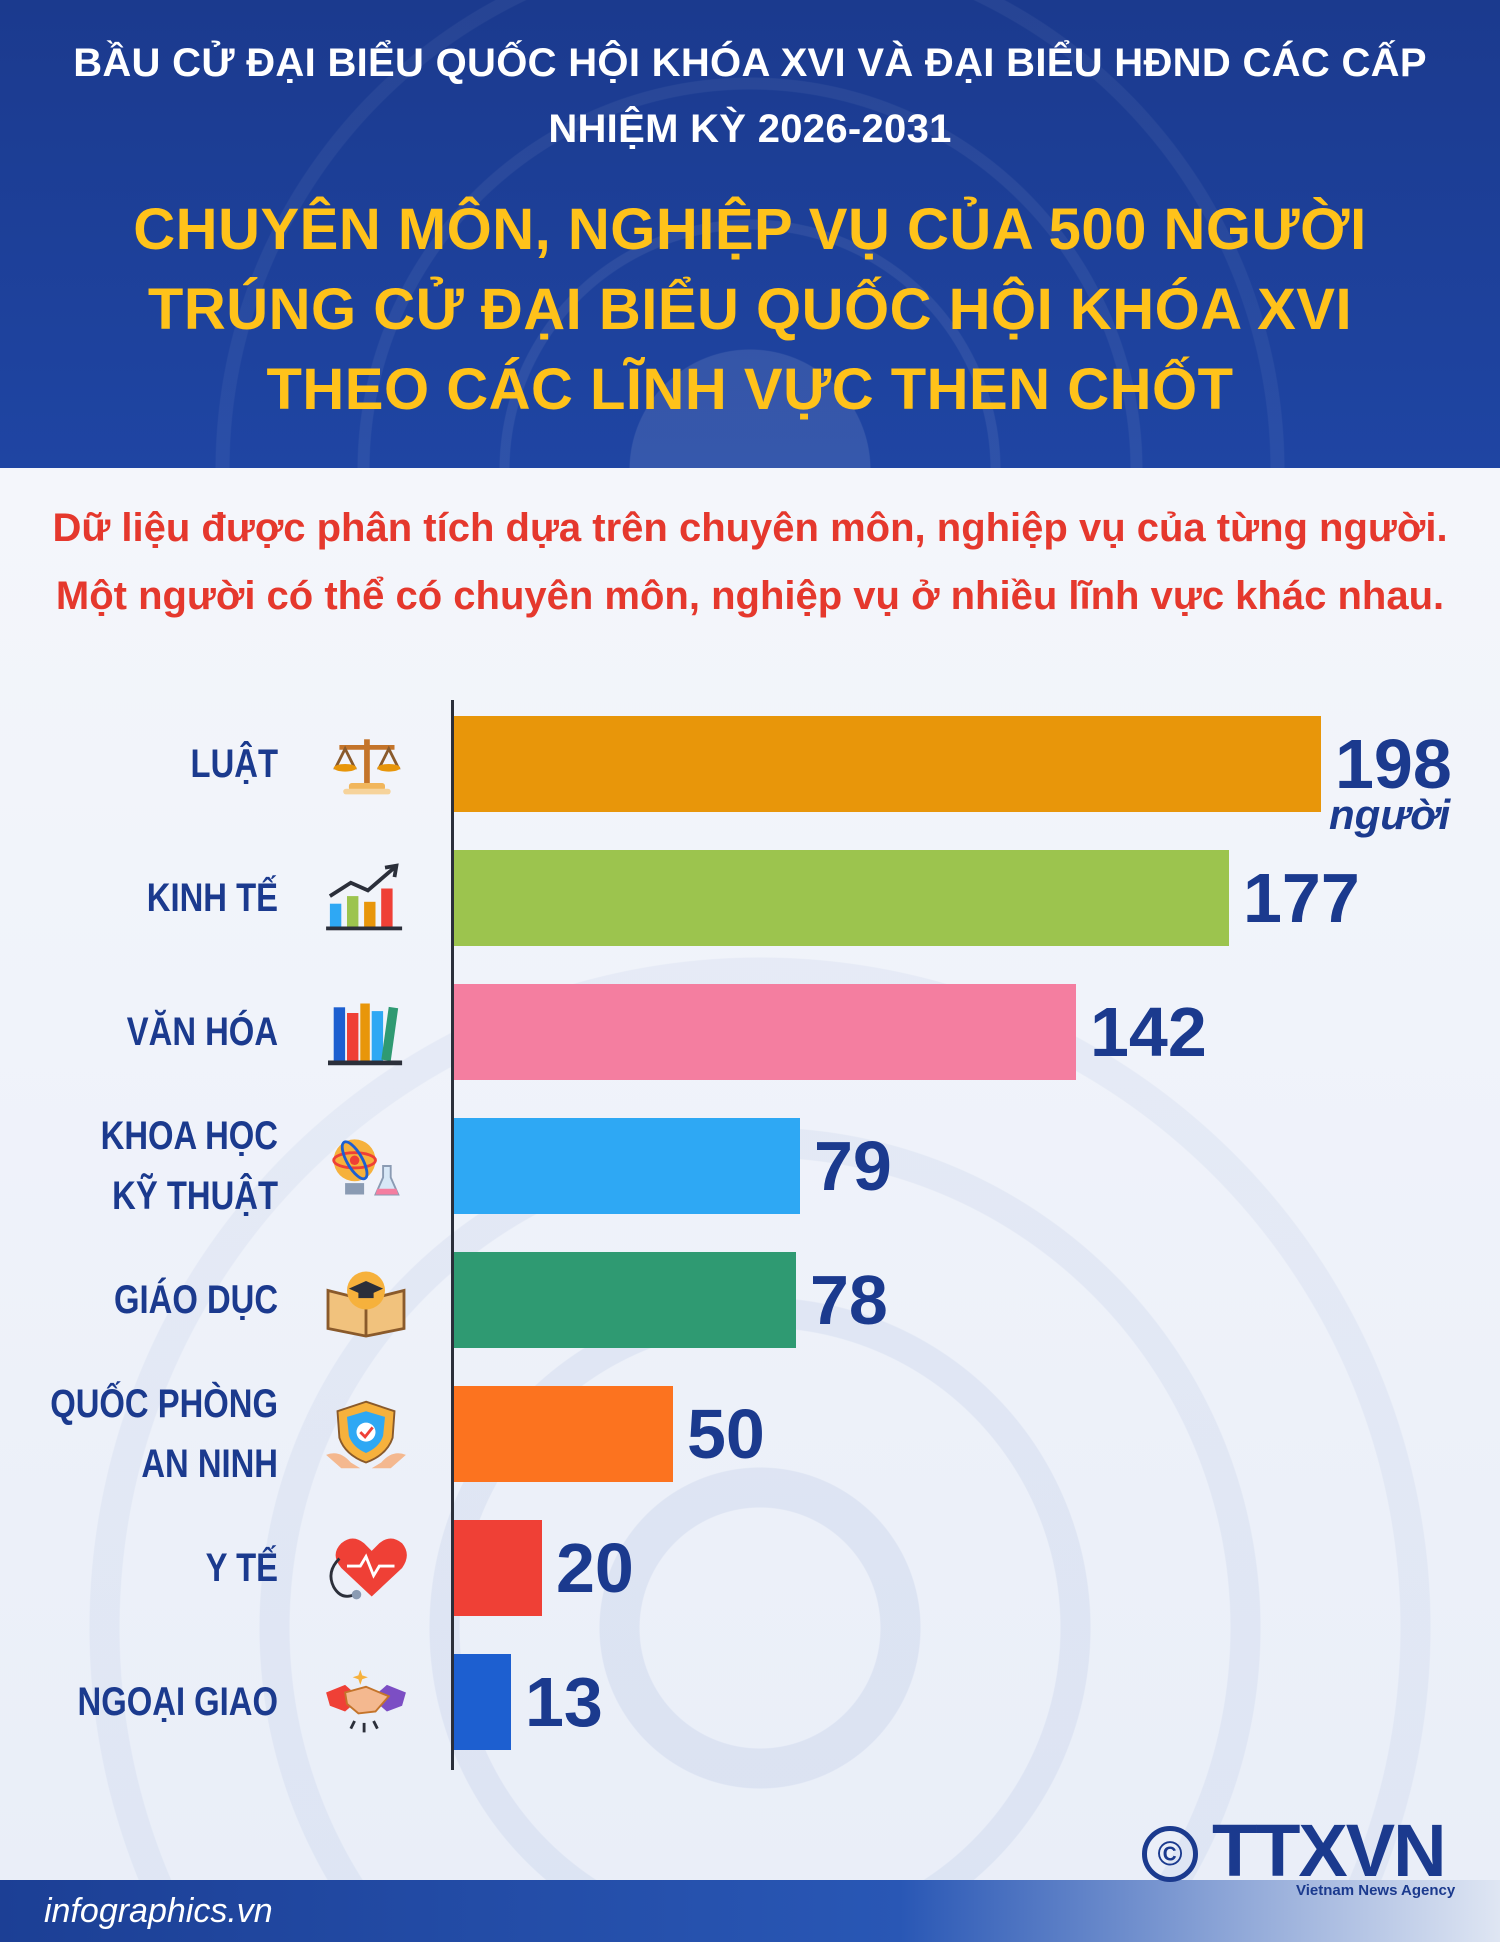 This screenshot has width=1500, height=1942. I want to click on heart-stethoscope-icon, so click(368, 1569).